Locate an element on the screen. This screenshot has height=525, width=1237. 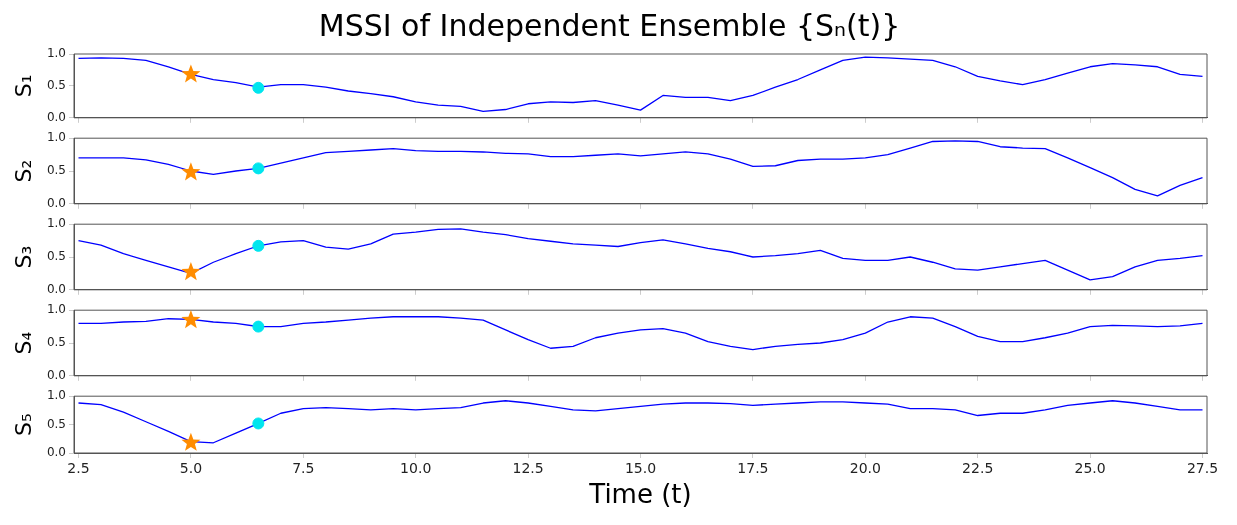
x-tick-label: 20.0 is located at coordinates (865, 468).